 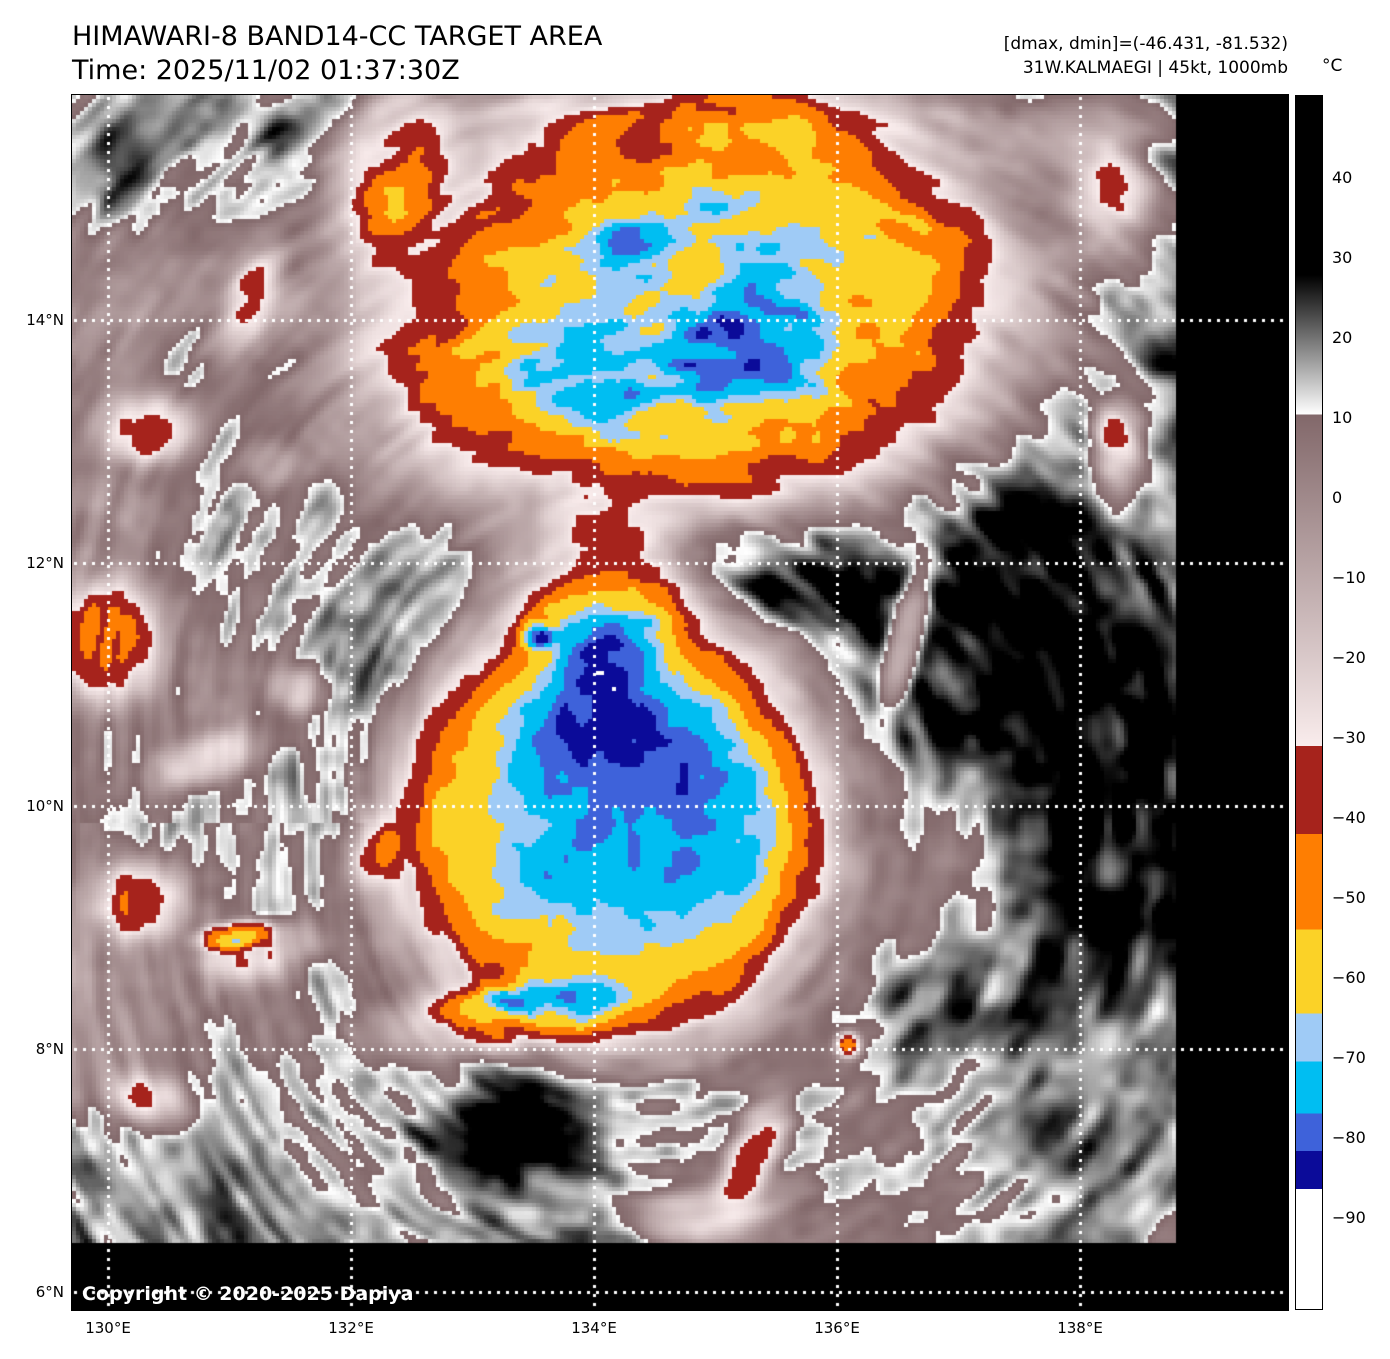 What do you see at coordinates (266, 70) in the screenshot?
I see `time-label: Time: 2025/11/02 01:37:30Z` at bounding box center [266, 70].